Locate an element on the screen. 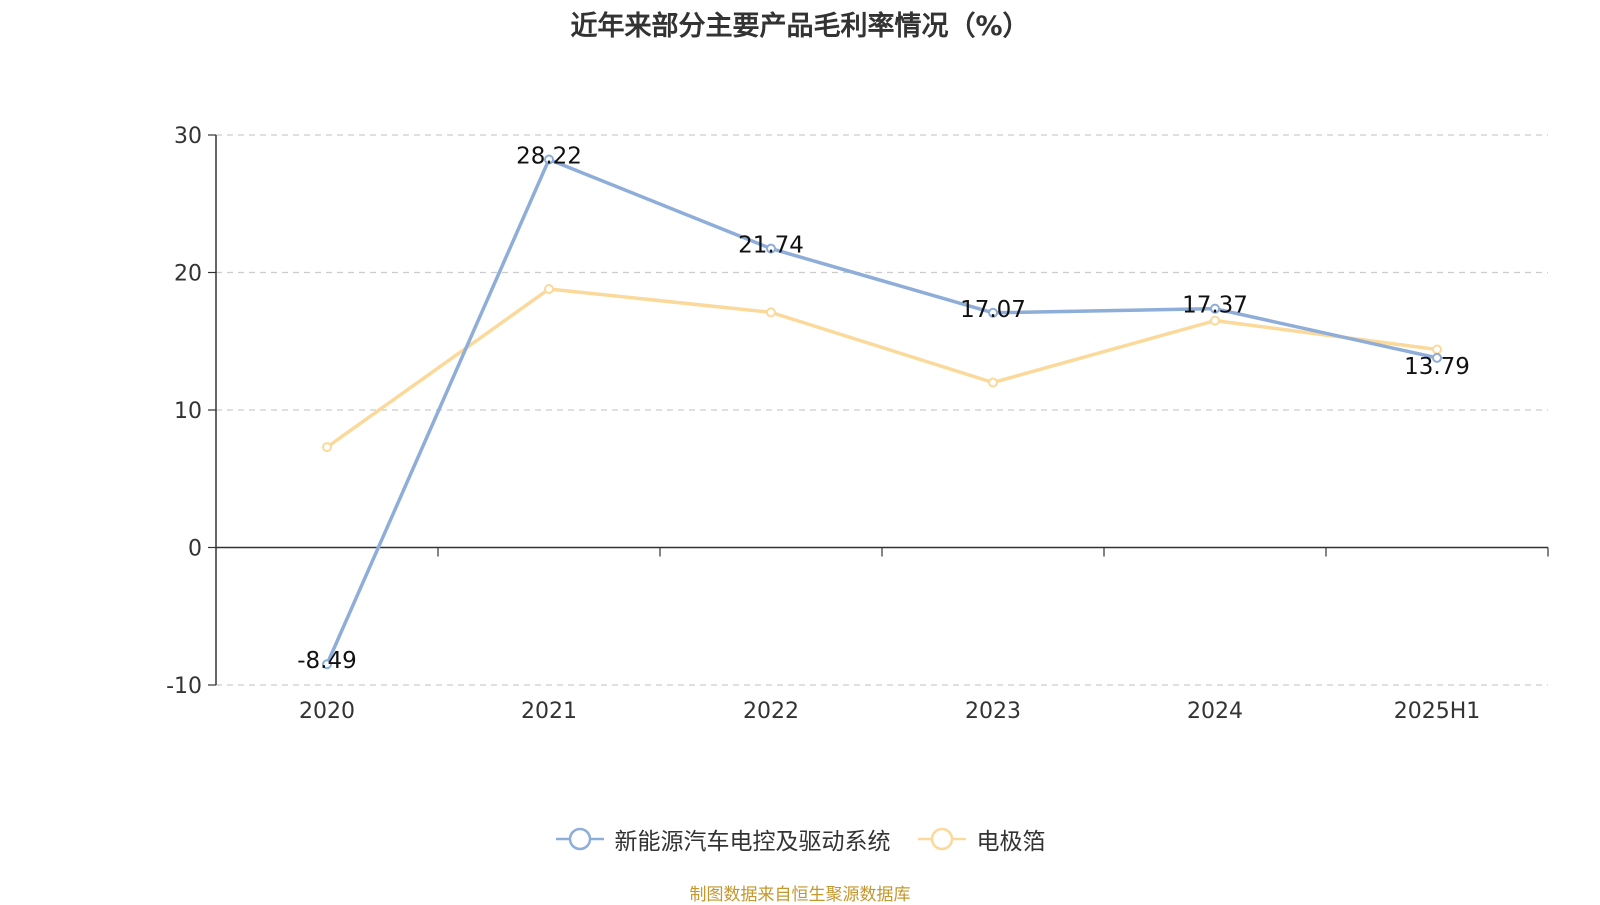  x-tick-label: 2021 is located at coordinates (549, 711).